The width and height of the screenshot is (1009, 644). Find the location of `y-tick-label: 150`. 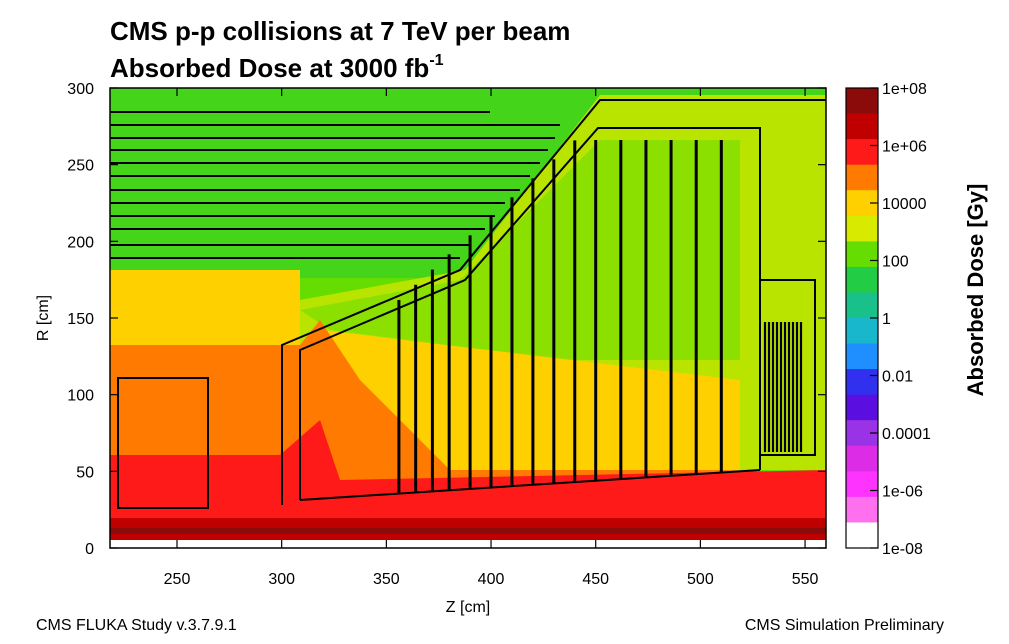

y-tick-label: 150 is located at coordinates (80, 319).